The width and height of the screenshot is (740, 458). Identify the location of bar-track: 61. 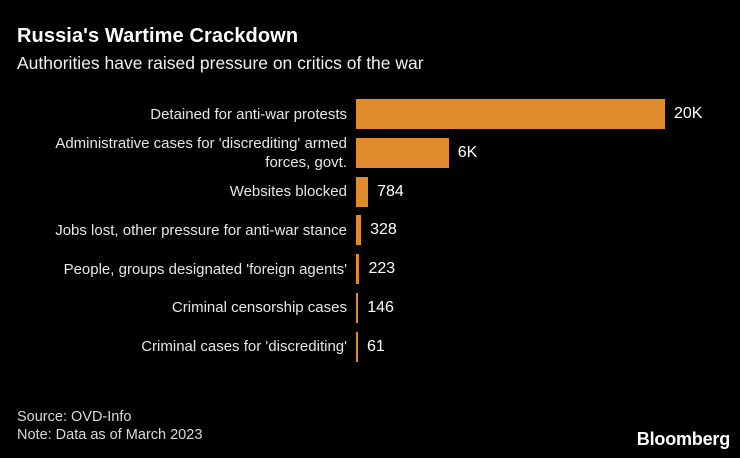
(543, 346).